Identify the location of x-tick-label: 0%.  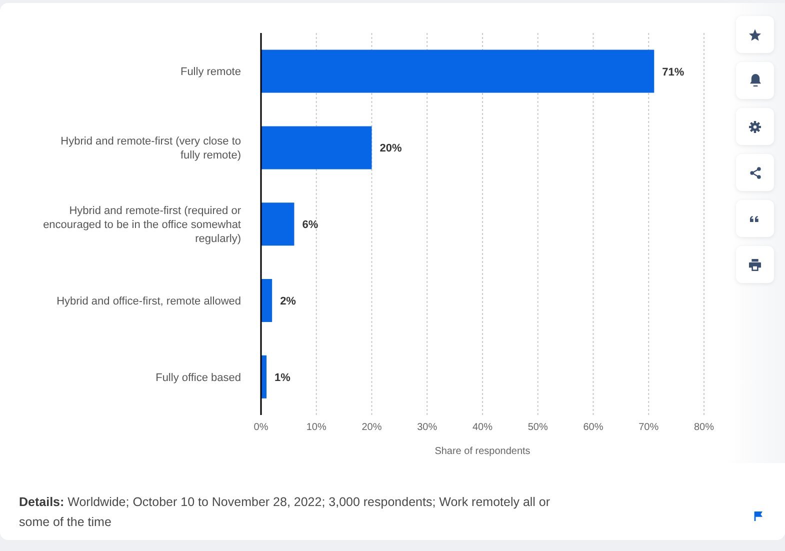
(261, 428).